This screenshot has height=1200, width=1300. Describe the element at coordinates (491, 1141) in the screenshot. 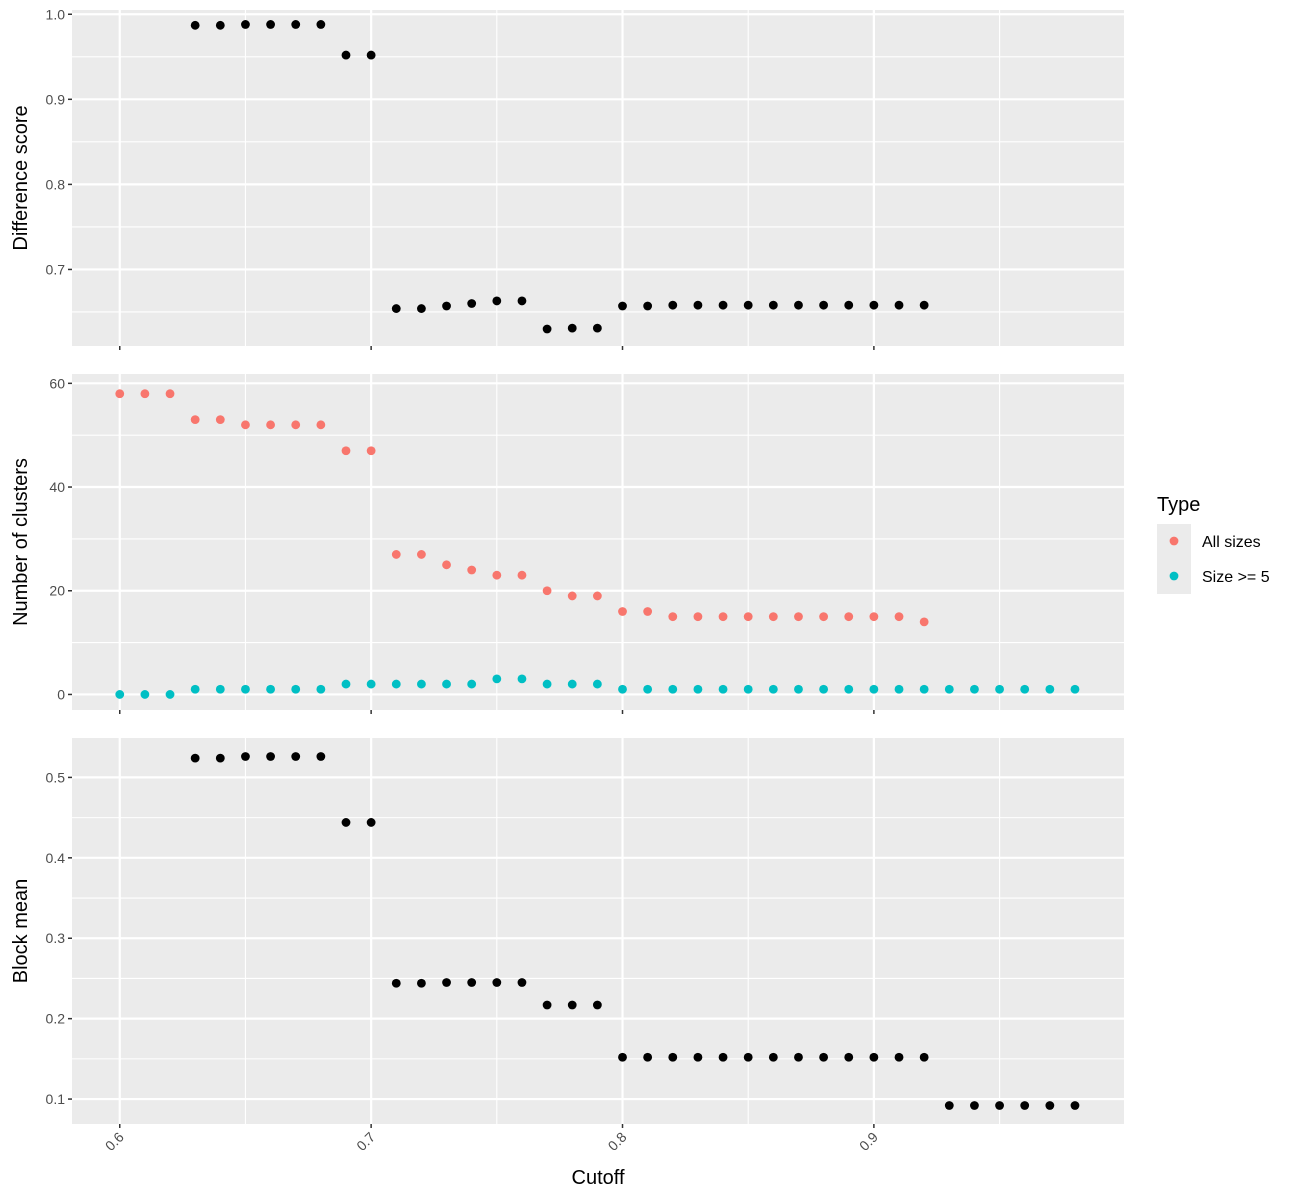

I see `x-tick-labels: 0.6 0.7 0.8 0.9` at that location.